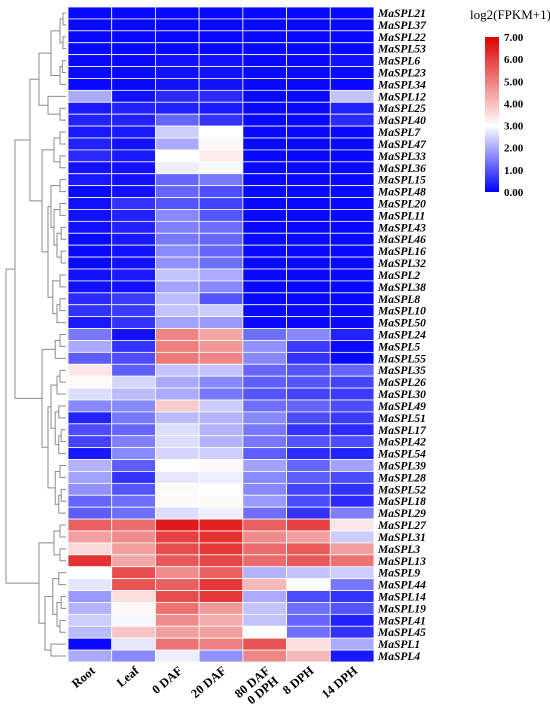 Image resolution: width=550 pixels, height=719 pixels. Describe the element at coordinates (401, 407) in the screenshot. I see `row-label: MaSPL49` at that location.